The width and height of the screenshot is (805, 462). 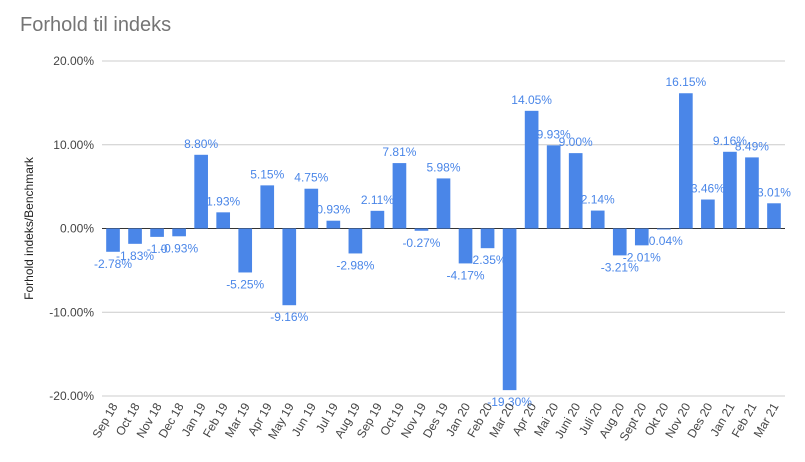 I want to click on y-axis-title: Forhold indeks/Benchmark, so click(x=29, y=228).